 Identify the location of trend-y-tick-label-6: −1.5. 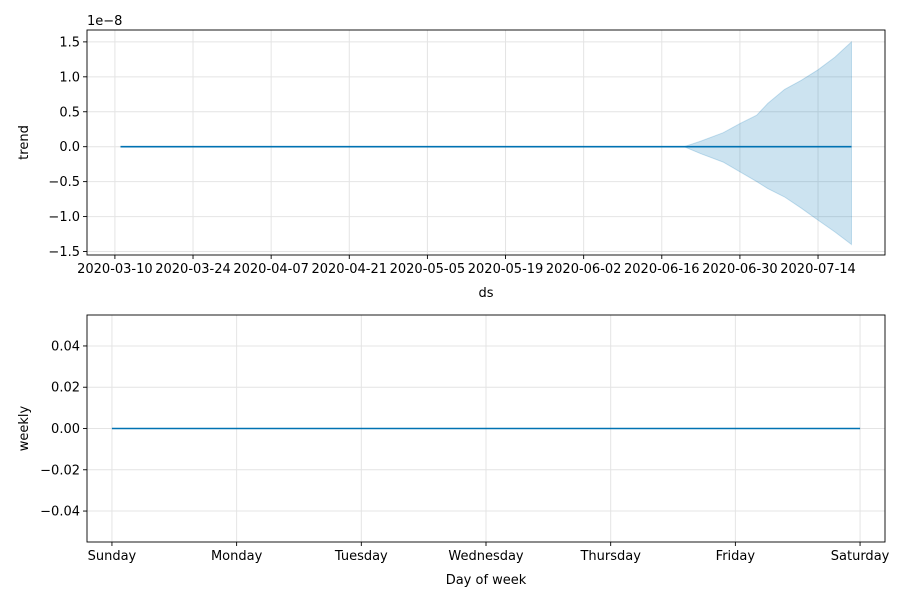
(64, 252).